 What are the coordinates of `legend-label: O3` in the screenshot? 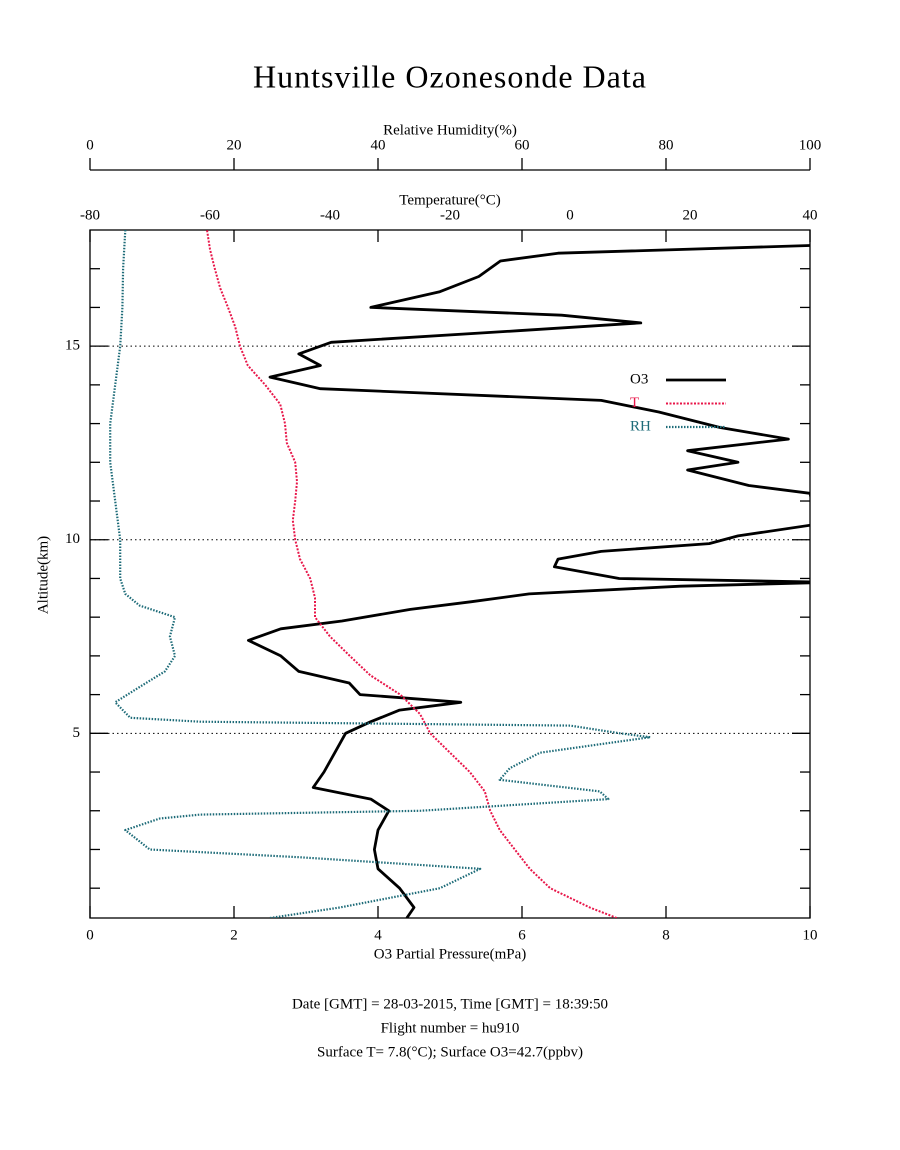 It's located at (639, 379).